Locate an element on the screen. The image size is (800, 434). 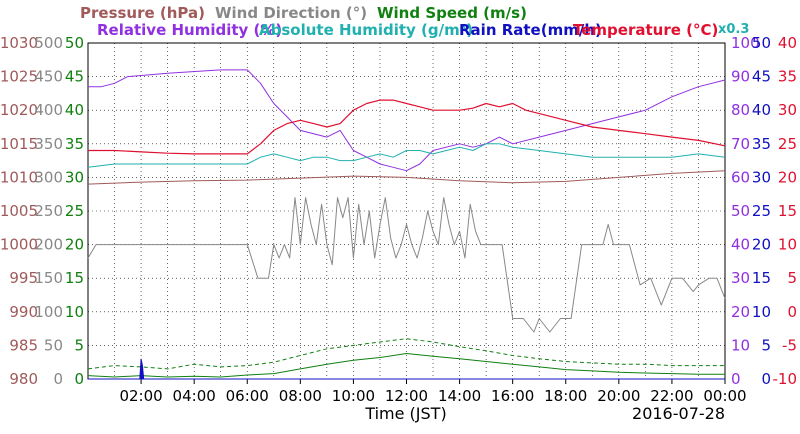
y-tick-label-wind-dir: 450 is located at coordinates (48, 77).